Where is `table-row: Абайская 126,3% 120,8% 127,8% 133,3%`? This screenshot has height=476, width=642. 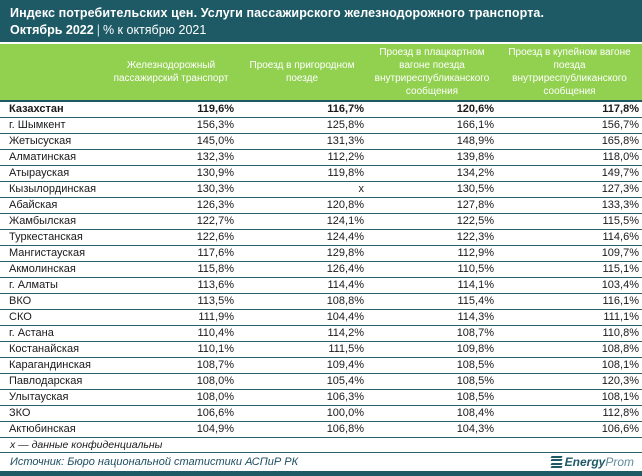 table-row: Абайская 126,3% 120,8% 127,8% 133,3% is located at coordinates (321, 205).